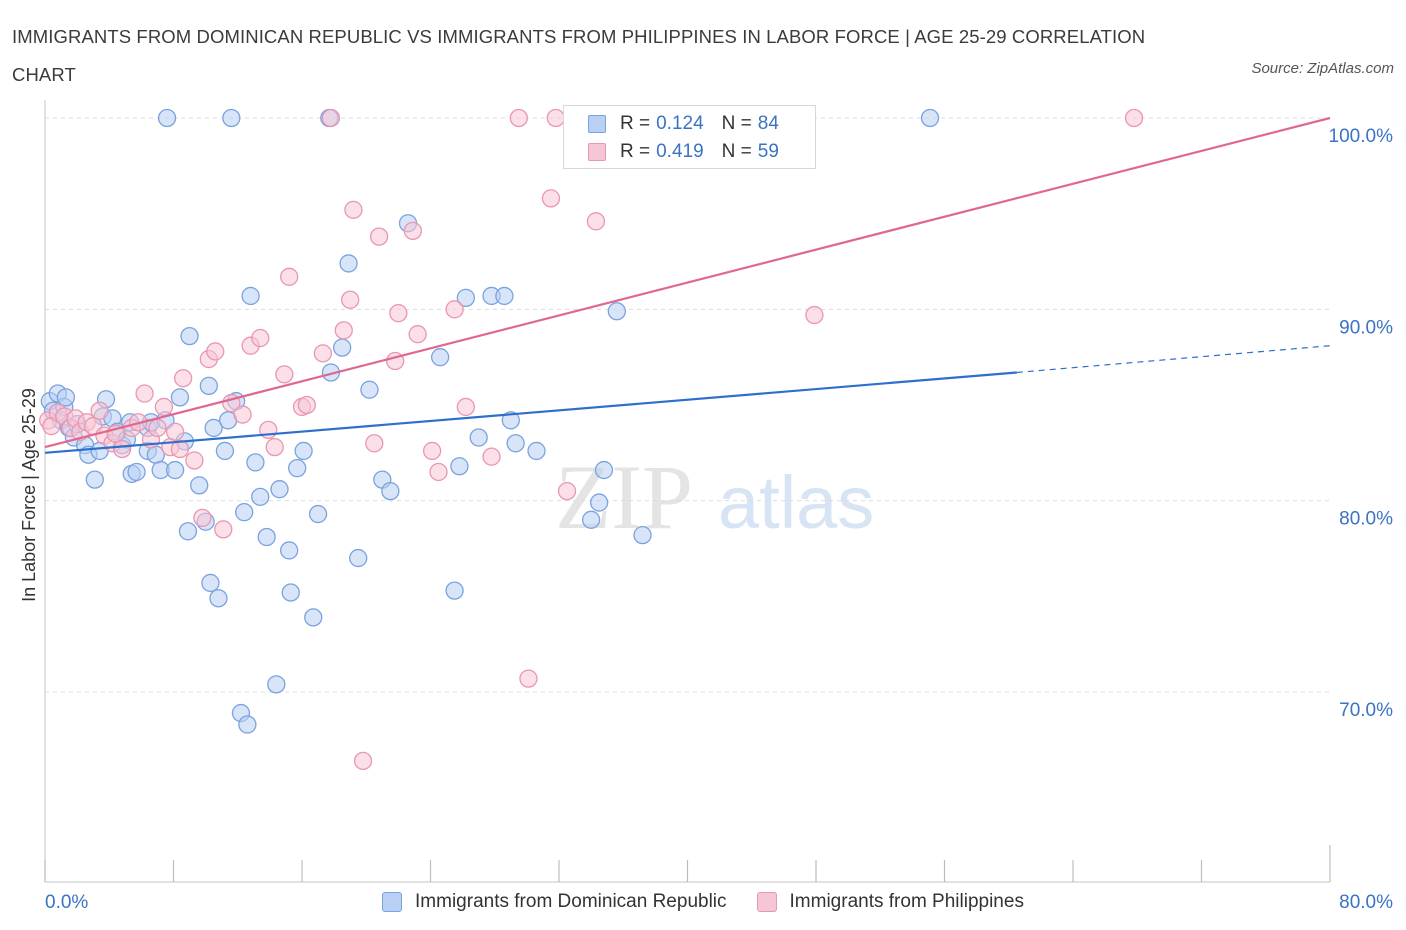 This screenshot has width=1406, height=930. What do you see at coordinates (796, 502) in the screenshot?
I see `watermark-atlas: atlas` at bounding box center [796, 502].